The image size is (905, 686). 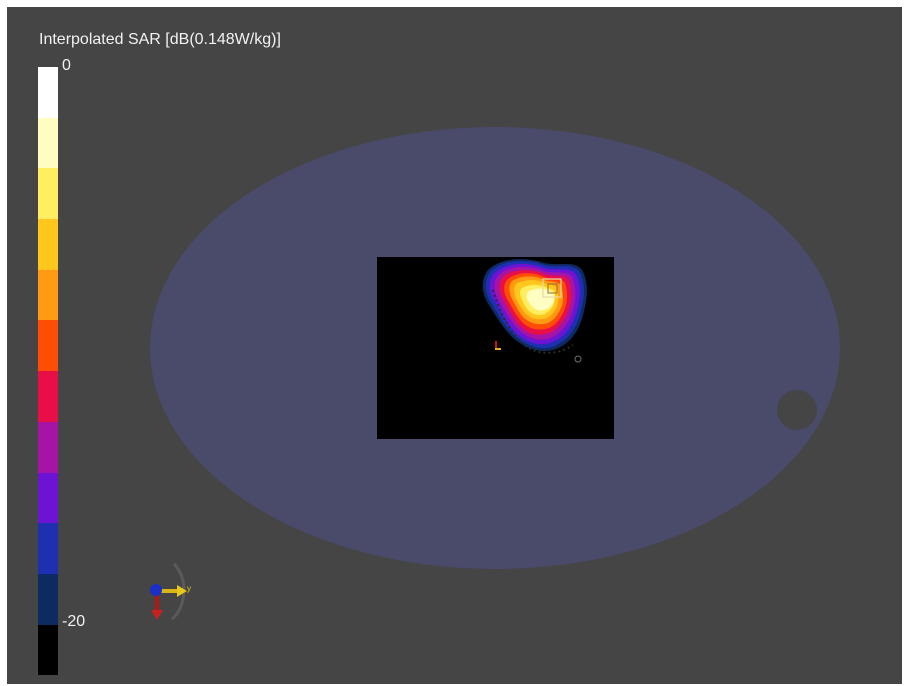 What do you see at coordinates (578, 359) in the screenshot?
I see `small-circle` at bounding box center [578, 359].